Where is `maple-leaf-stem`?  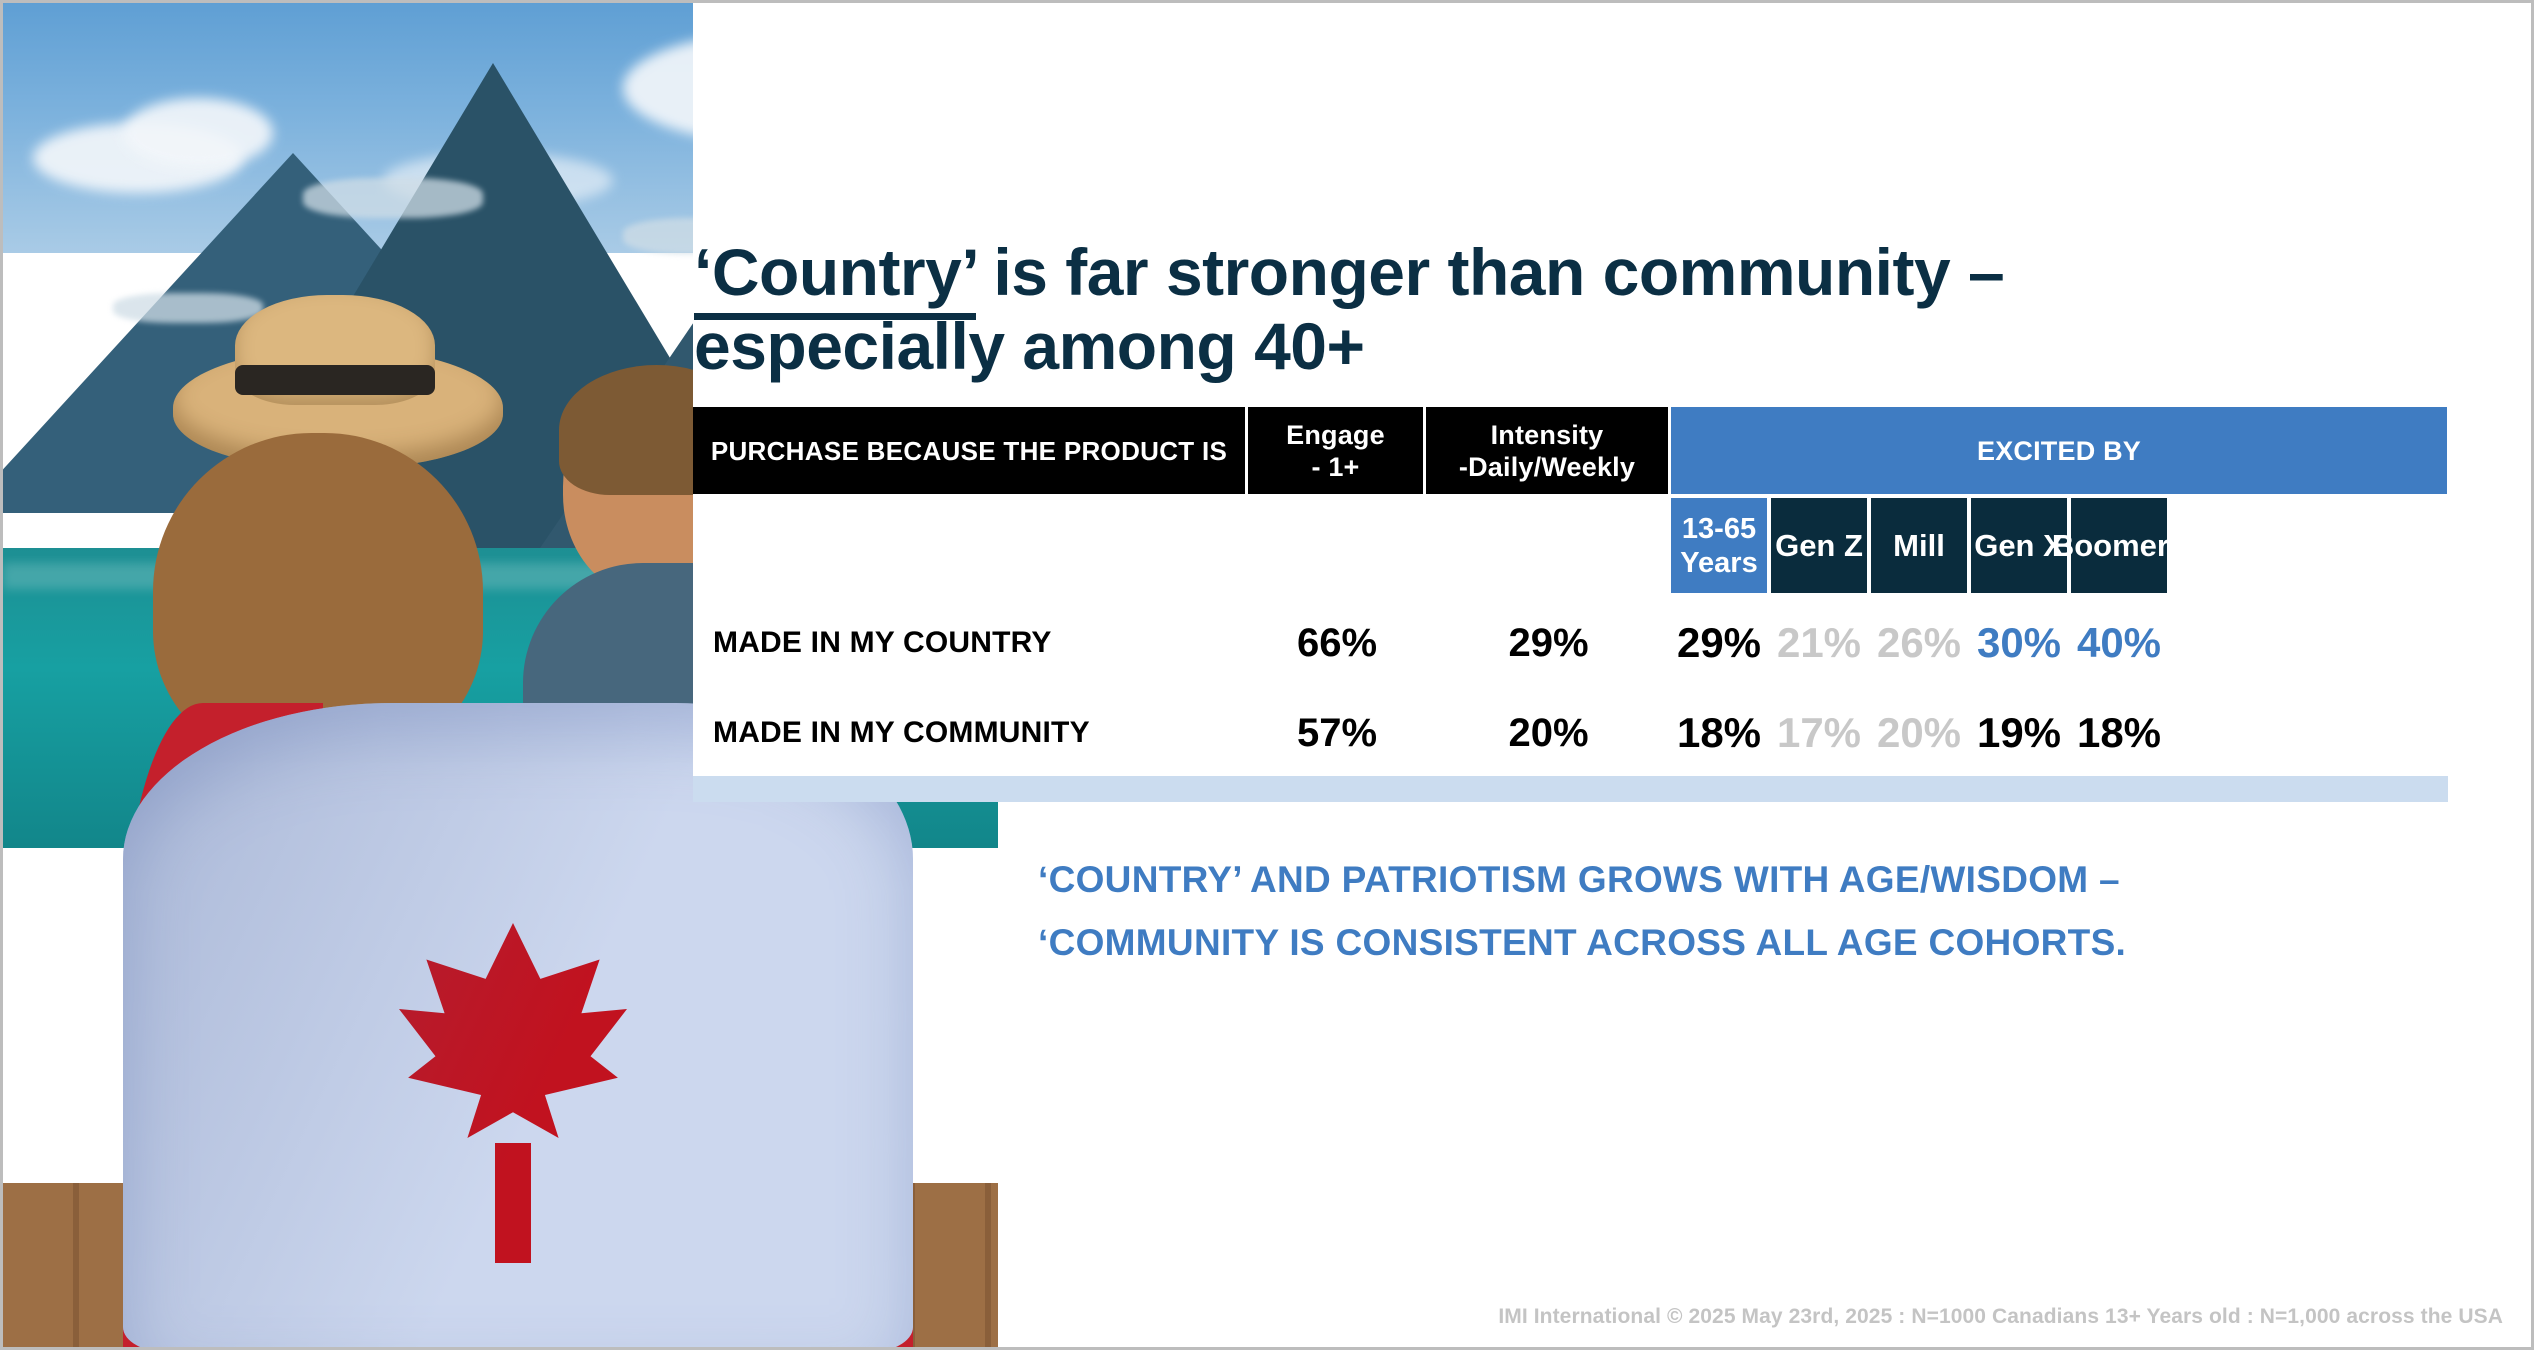
maple-leaf-stem is located at coordinates (513, 1203).